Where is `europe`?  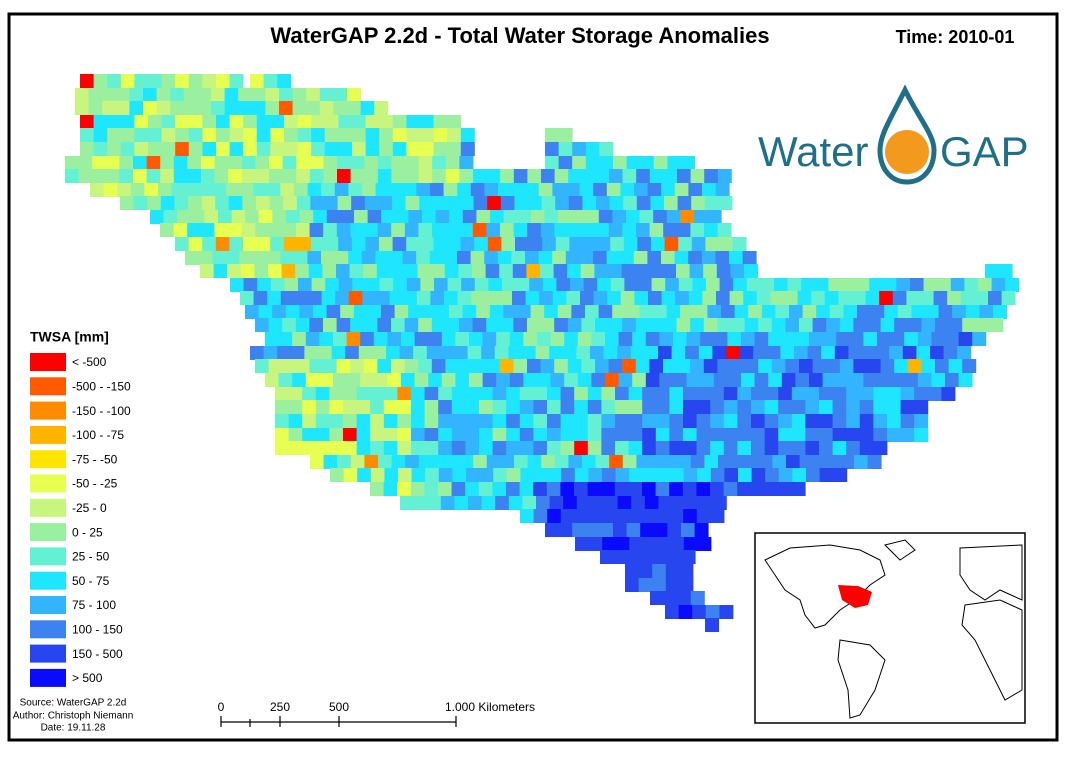 europe is located at coordinates (991, 572).